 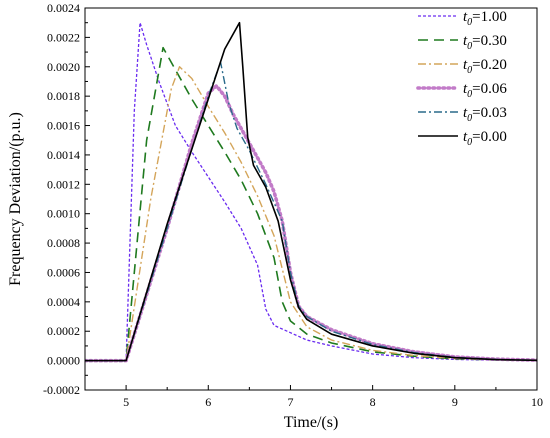 What do you see at coordinates (485, 138) in the screenshot?
I see `legend-label-6: t0=0.00` at bounding box center [485, 138].